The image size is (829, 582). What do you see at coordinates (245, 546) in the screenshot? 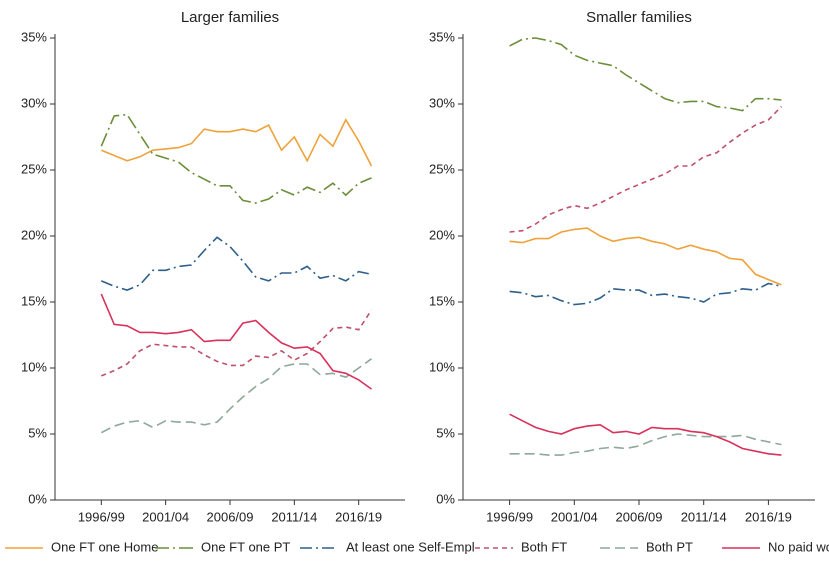
I see `legend-label: One FT one PT` at bounding box center [245, 546].